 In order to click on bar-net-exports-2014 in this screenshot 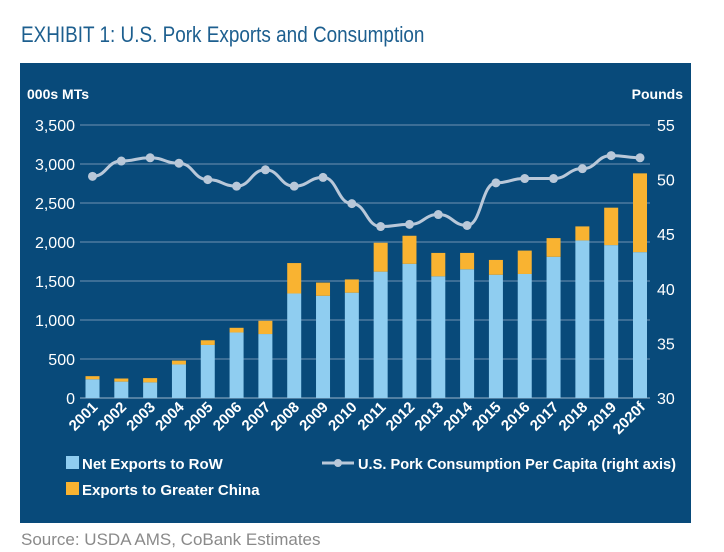, I will do `click(467, 333)`.